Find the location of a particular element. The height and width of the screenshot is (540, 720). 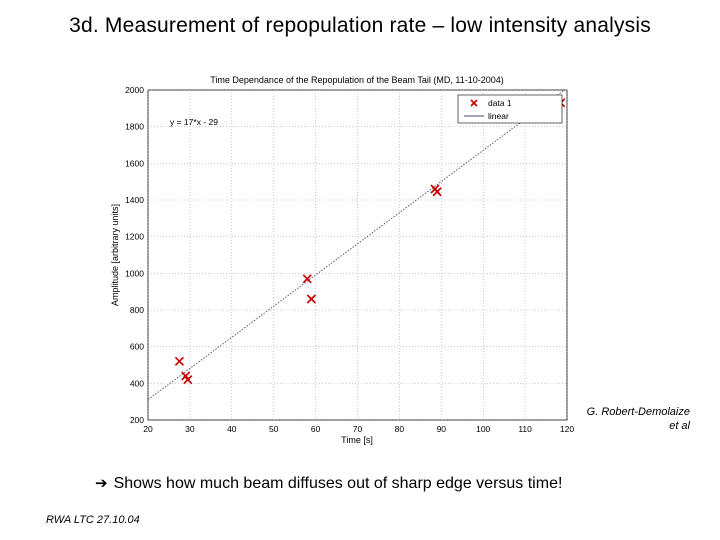

x-tick-label: 60 is located at coordinates (316, 429).